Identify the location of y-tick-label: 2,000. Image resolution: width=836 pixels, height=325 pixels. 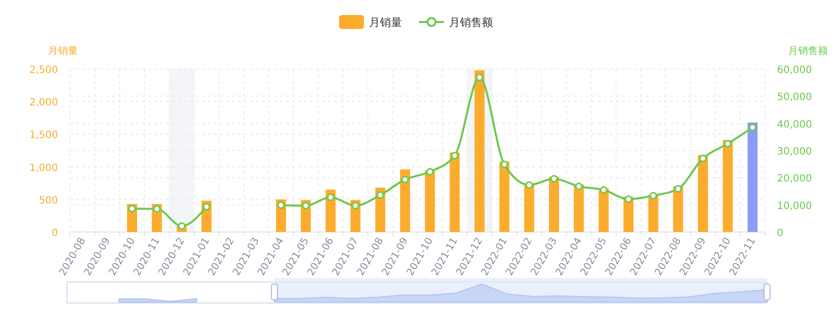
(43, 103).